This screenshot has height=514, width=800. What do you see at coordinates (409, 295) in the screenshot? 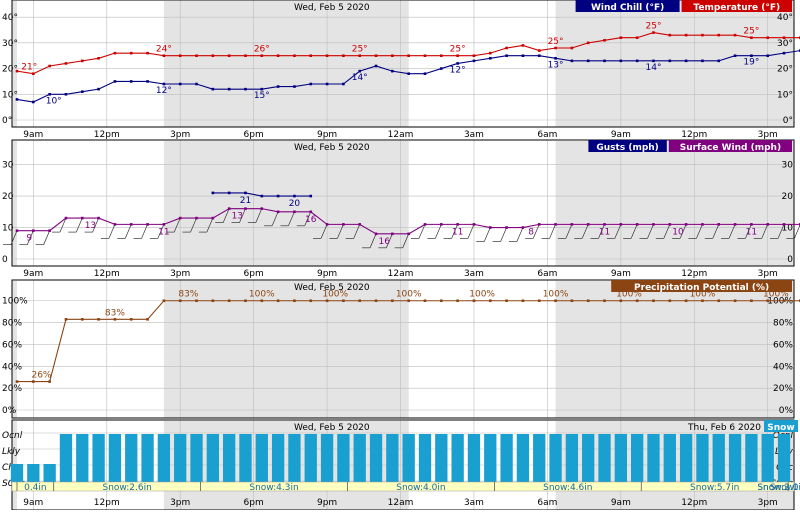
I see `precip-label-5: 100%` at bounding box center [409, 295].